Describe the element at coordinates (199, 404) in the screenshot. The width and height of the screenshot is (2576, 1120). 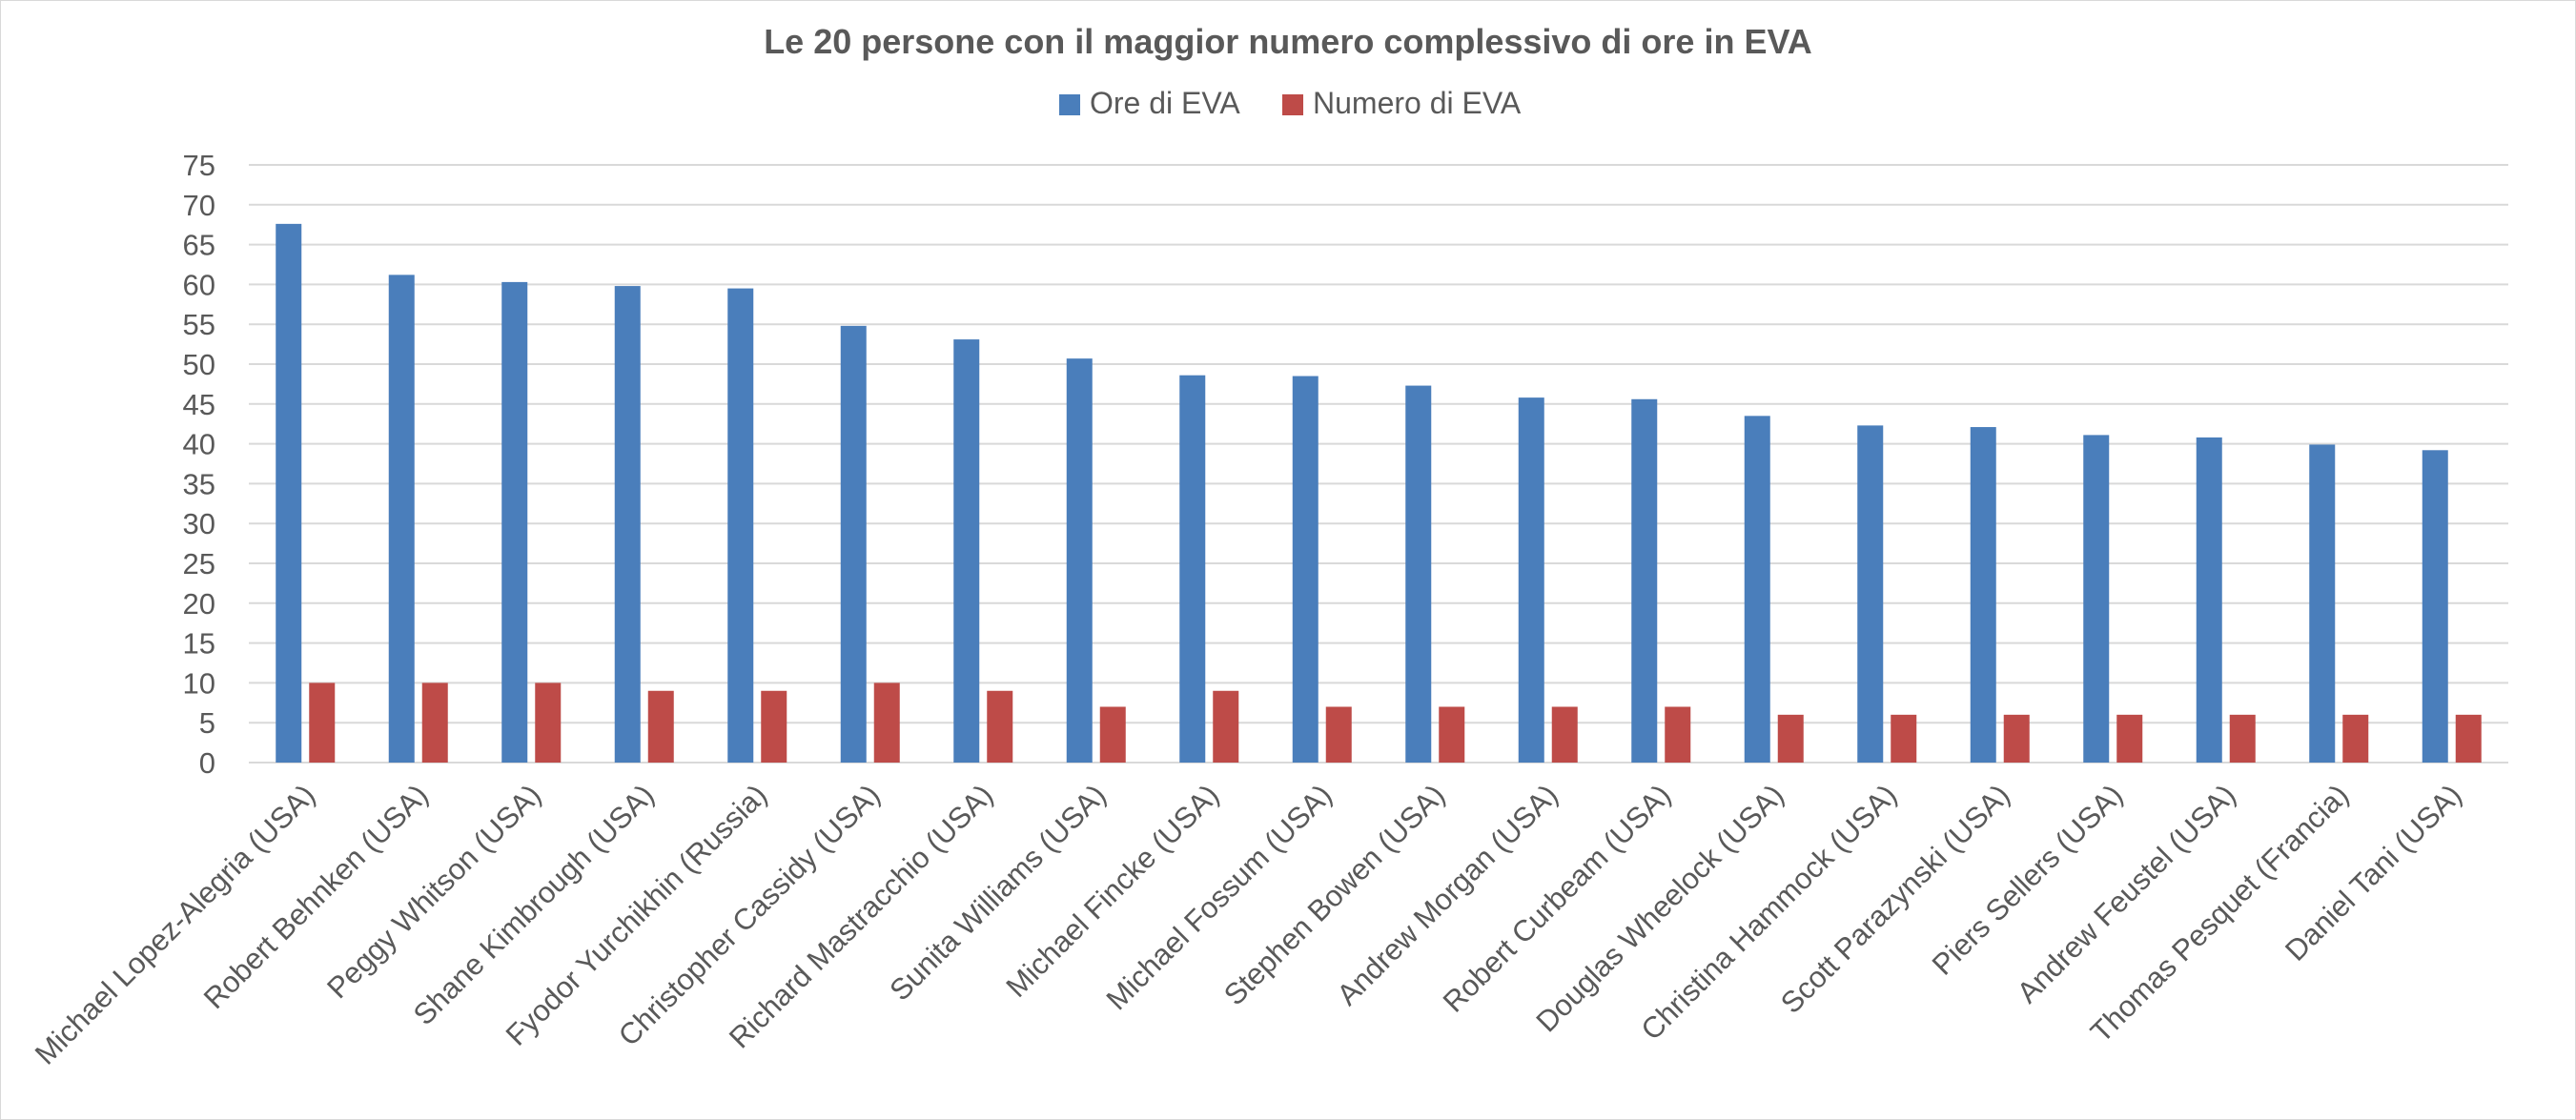
I see `y-tick-label: 45` at that location.